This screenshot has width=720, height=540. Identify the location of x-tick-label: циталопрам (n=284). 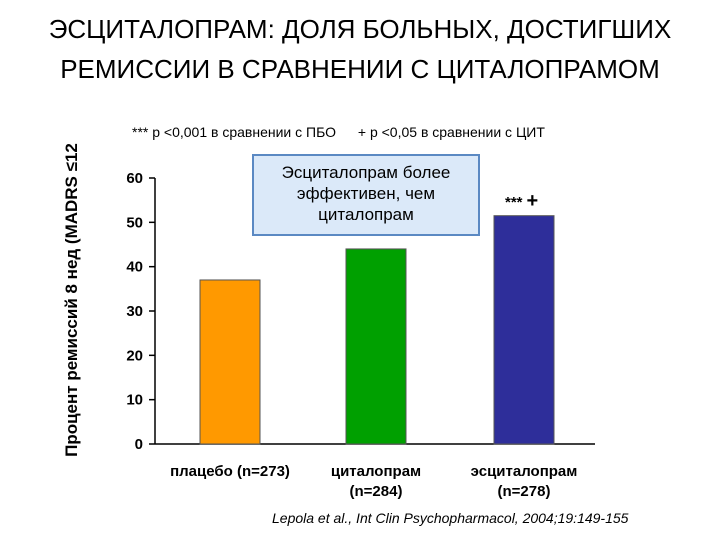
(376, 482).